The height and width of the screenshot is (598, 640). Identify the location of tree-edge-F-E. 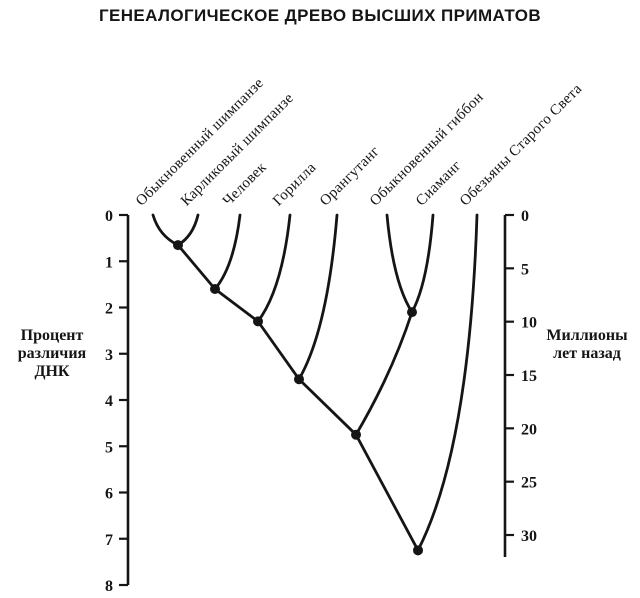
(384, 373).